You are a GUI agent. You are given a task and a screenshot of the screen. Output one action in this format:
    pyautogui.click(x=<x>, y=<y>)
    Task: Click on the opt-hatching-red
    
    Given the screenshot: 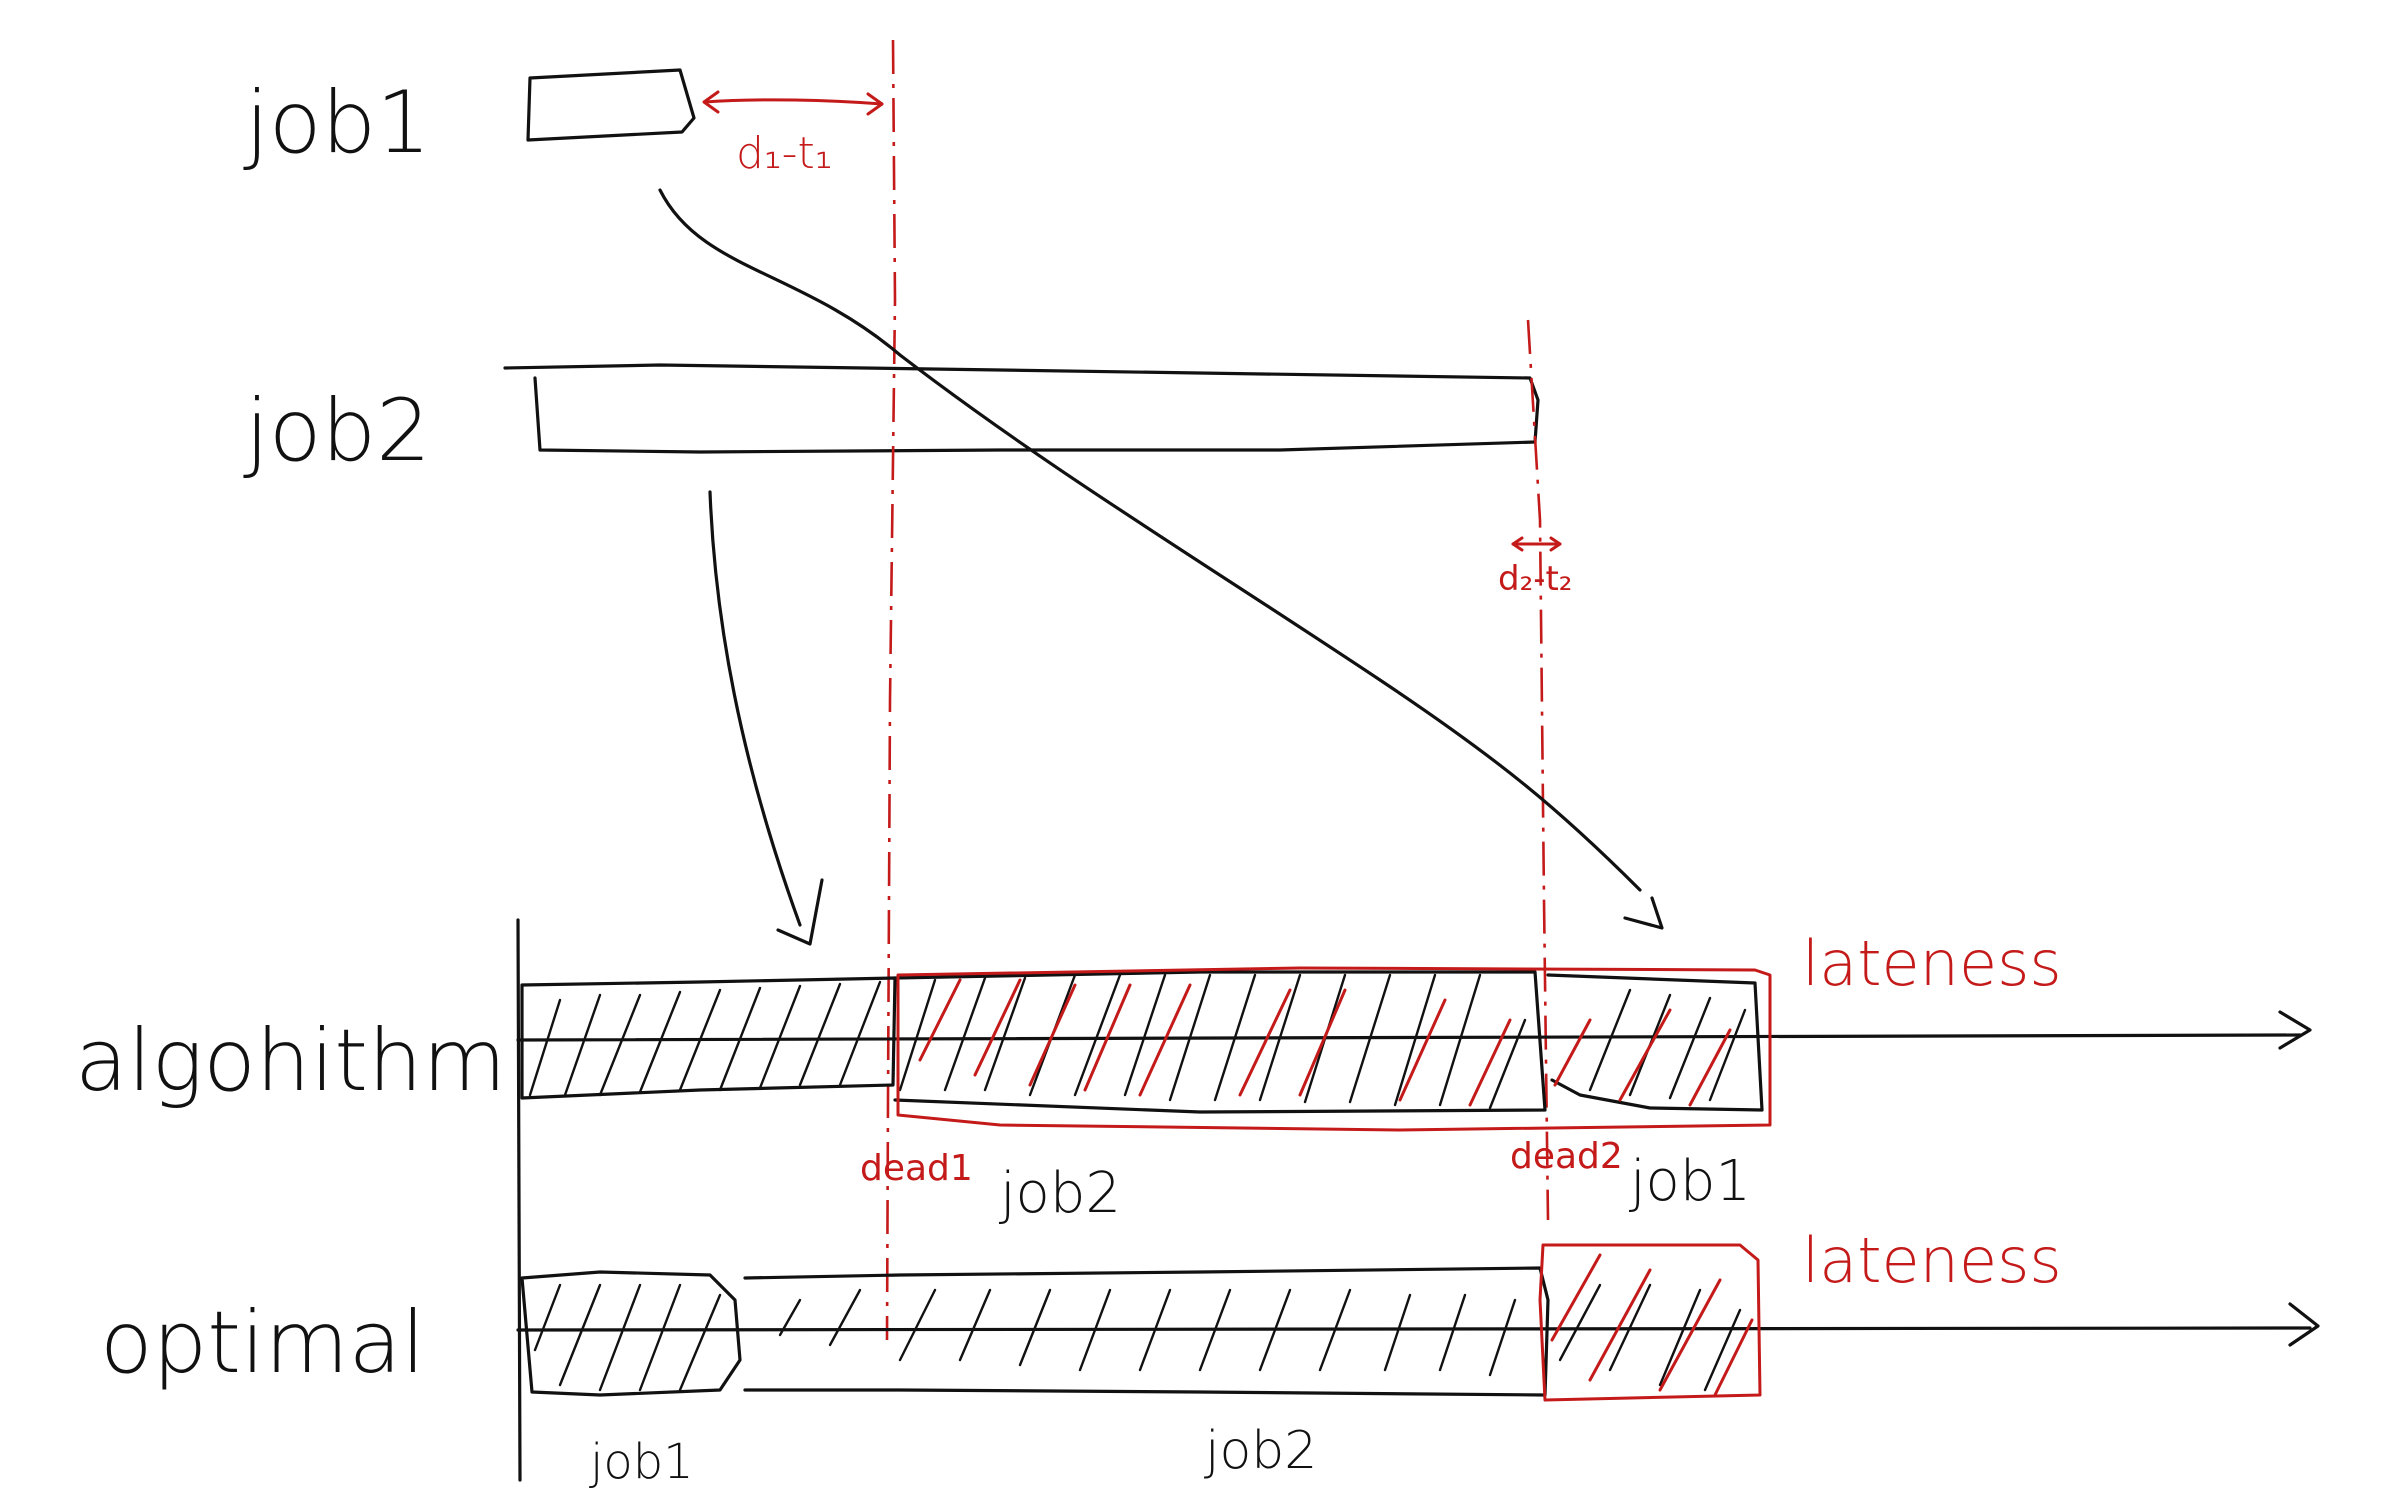 What is the action you would take?
    pyautogui.click(x=1652, y=1325)
    